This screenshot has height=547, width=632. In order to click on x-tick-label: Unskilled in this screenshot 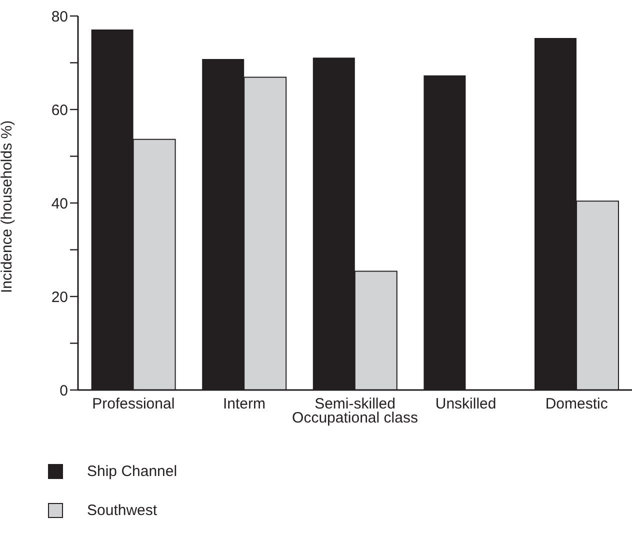, I will do `click(465, 404)`.